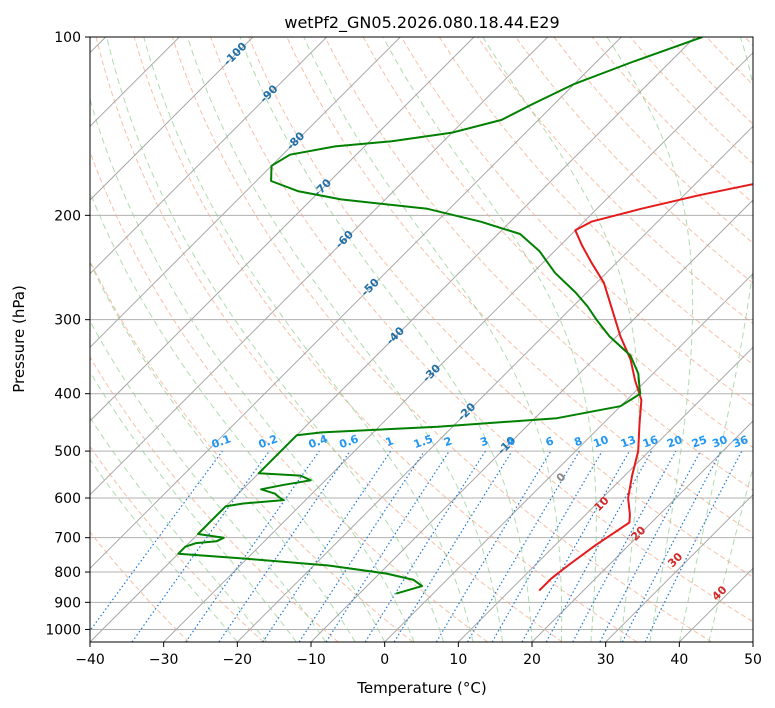 The height and width of the screenshot is (708, 775). What do you see at coordinates (318, 441) in the screenshot?
I see `mixing-ratio-label: 0.4` at bounding box center [318, 441].